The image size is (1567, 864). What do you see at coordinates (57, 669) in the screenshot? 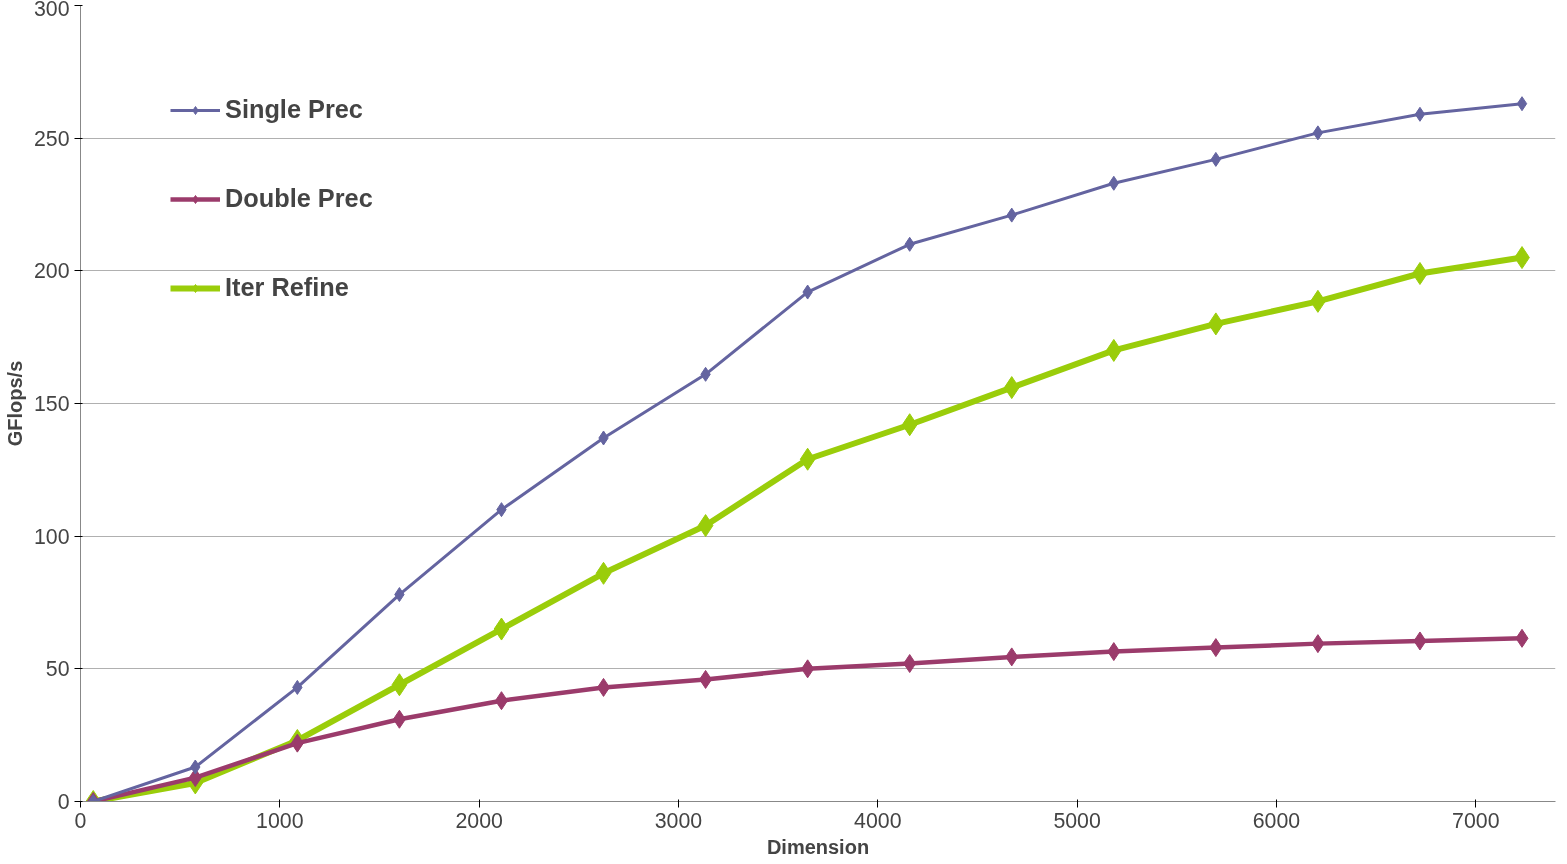
I see `y-tick-label: 50` at bounding box center [57, 669].